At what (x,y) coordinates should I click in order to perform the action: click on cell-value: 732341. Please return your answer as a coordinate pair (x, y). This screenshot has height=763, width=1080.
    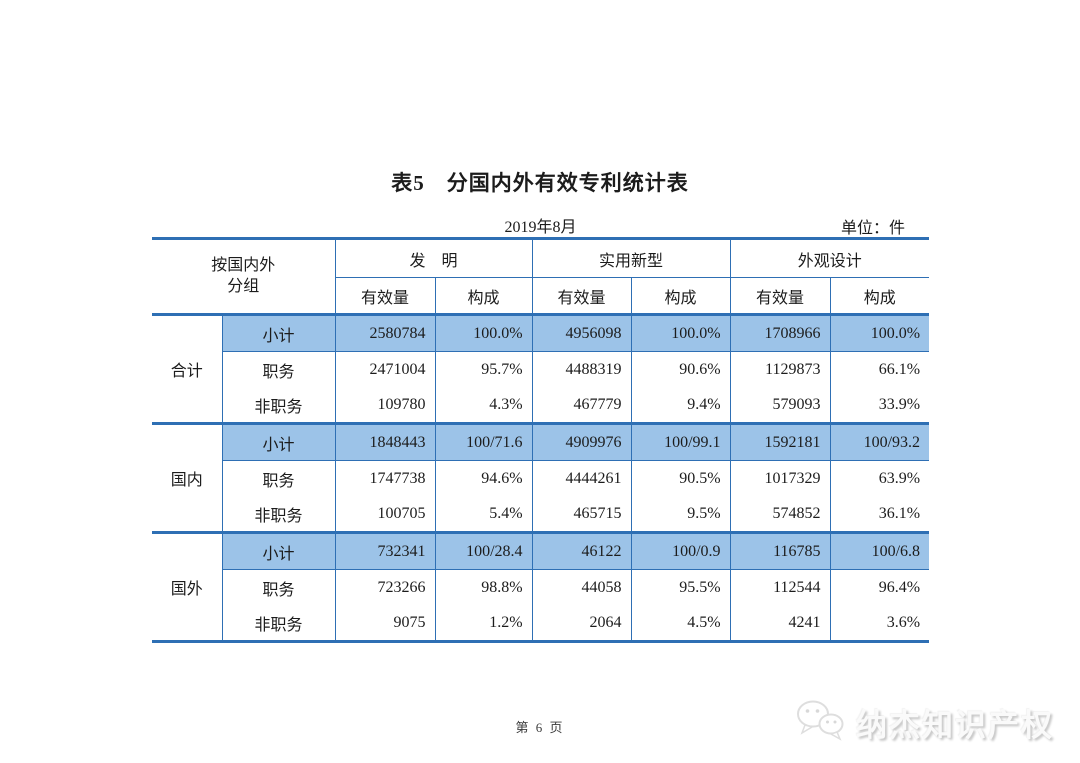
    Looking at the image, I should click on (385, 550).